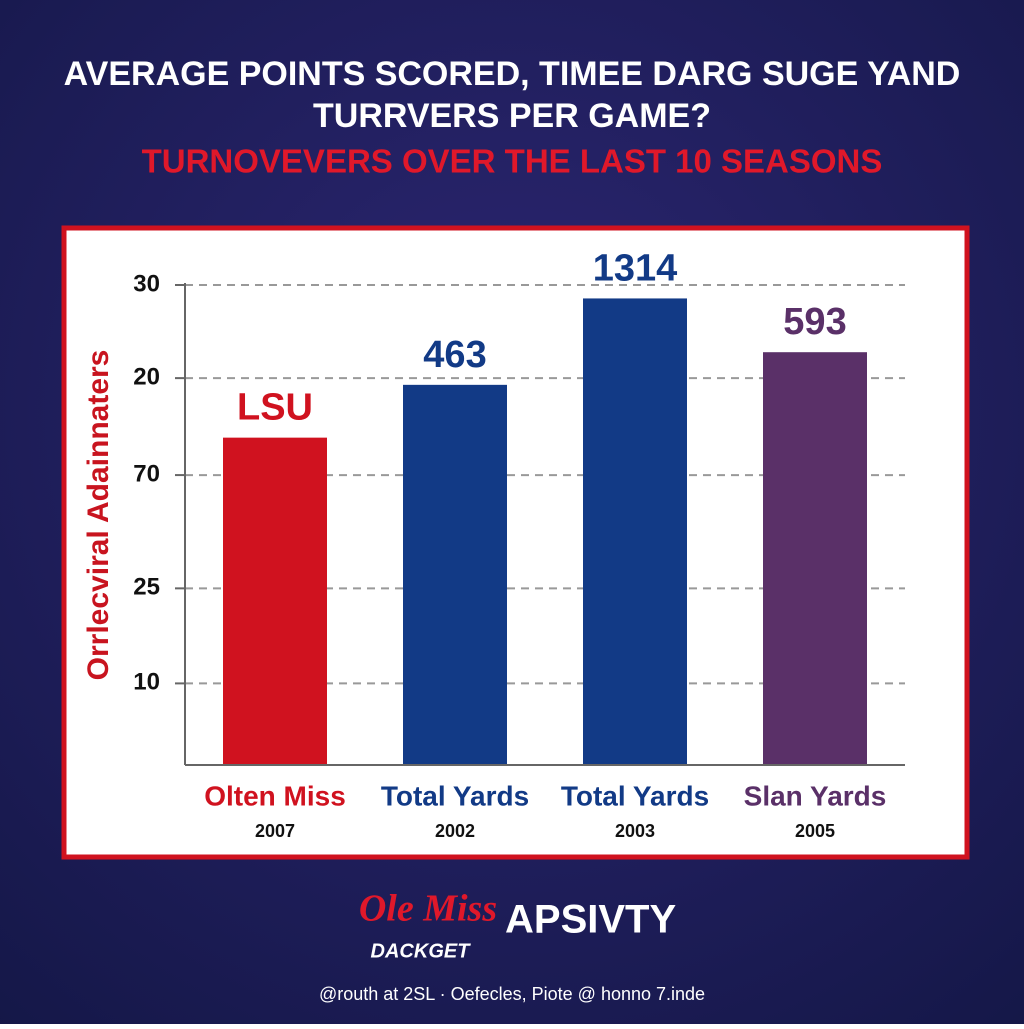 The image size is (1024, 1029). What do you see at coordinates (146, 587) in the screenshot?
I see `y-tick-label: 25` at bounding box center [146, 587].